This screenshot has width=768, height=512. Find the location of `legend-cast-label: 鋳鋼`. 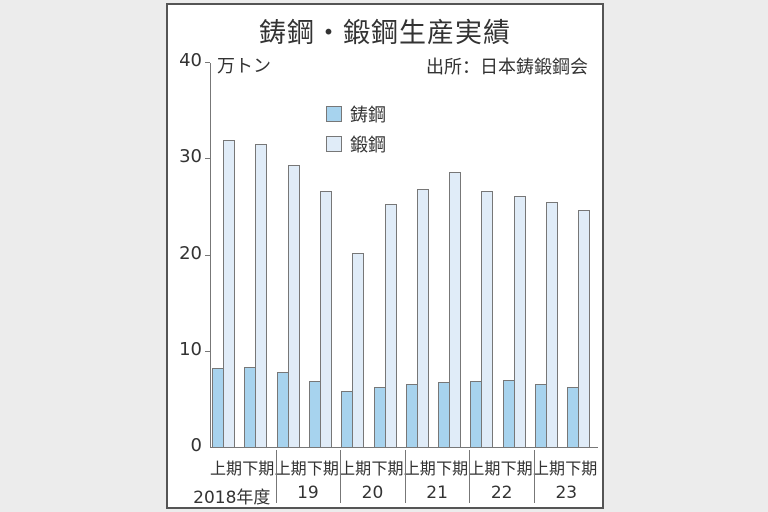

legend-cast-label: 鋳鋼 is located at coordinates (368, 115).